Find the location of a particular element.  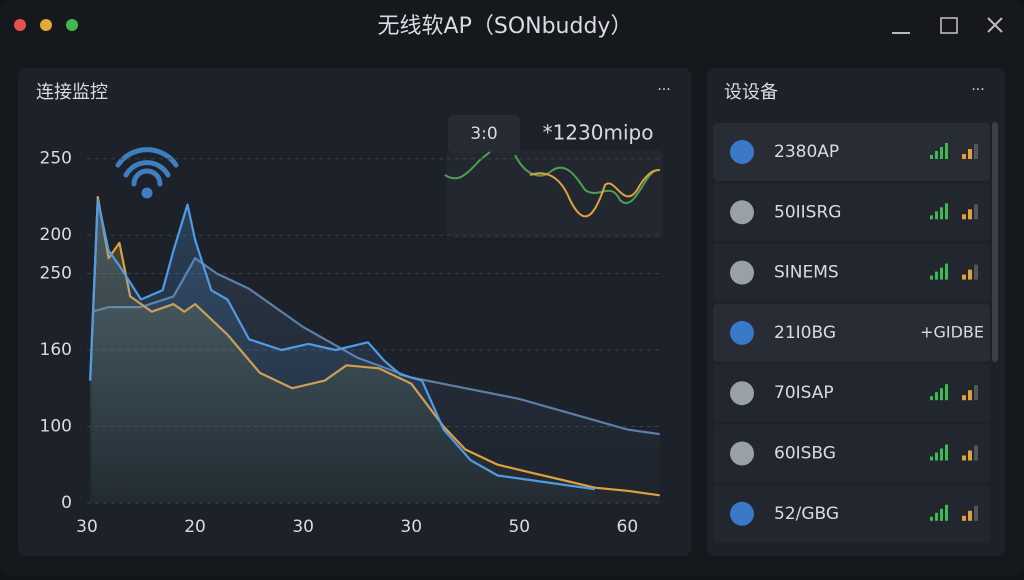

inset-tab is located at coordinates (484, 134).